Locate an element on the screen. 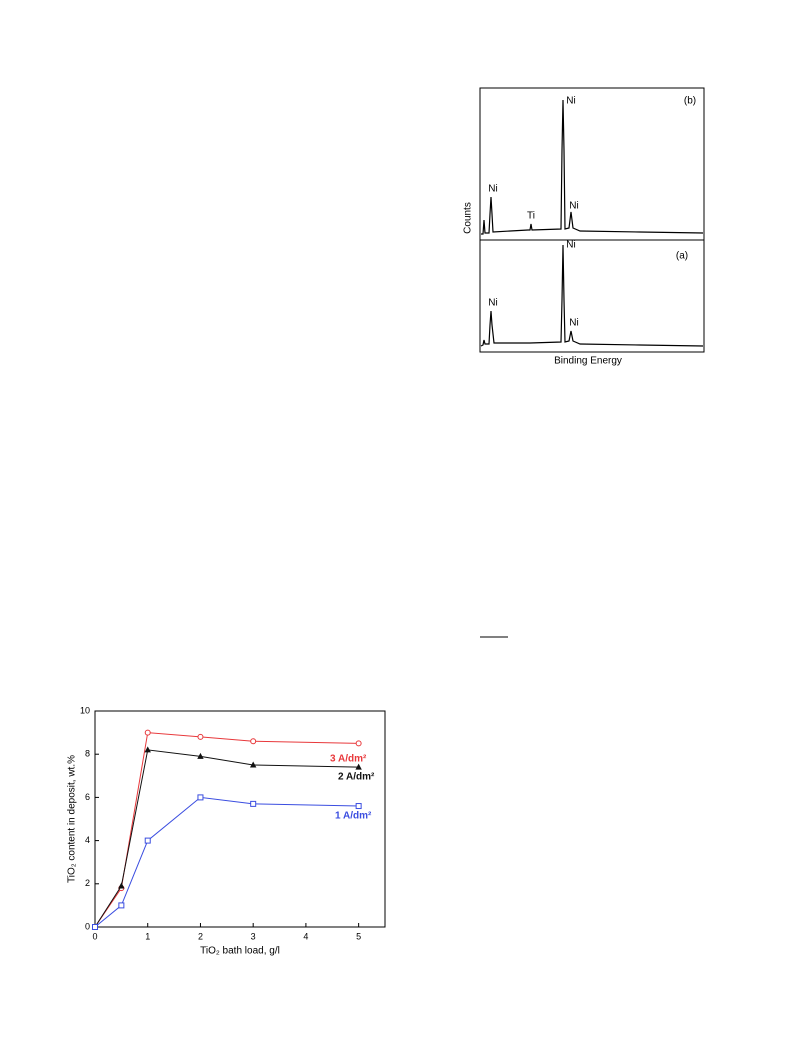 This screenshot has height=1057, width=793. legend-label: 2 A/dm² is located at coordinates (356, 777).